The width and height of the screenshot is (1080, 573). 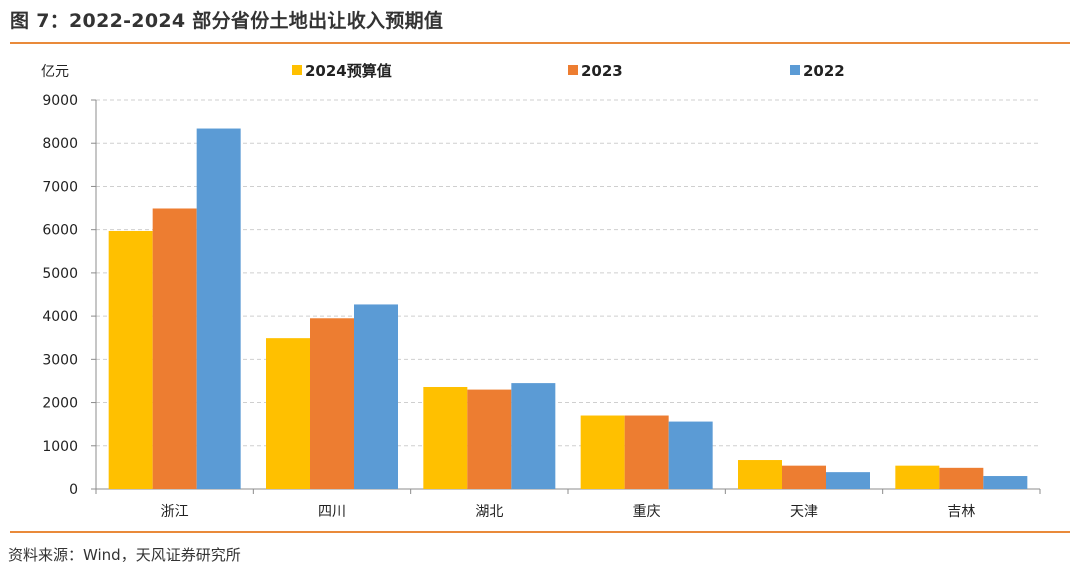 I want to click on legend-label: 2023, so click(x=602, y=71).